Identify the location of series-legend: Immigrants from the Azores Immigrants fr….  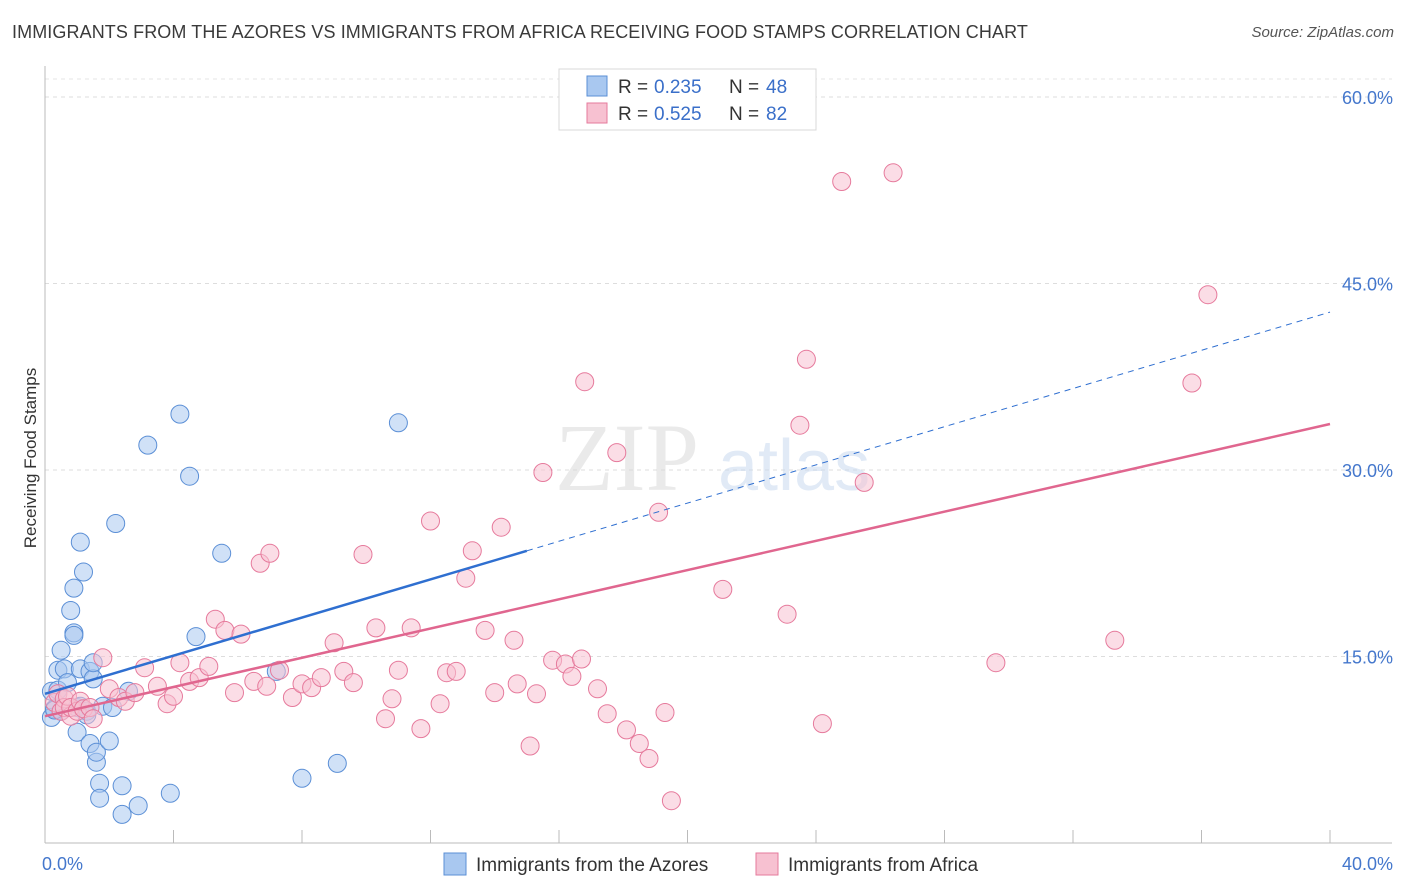
(710, 864).